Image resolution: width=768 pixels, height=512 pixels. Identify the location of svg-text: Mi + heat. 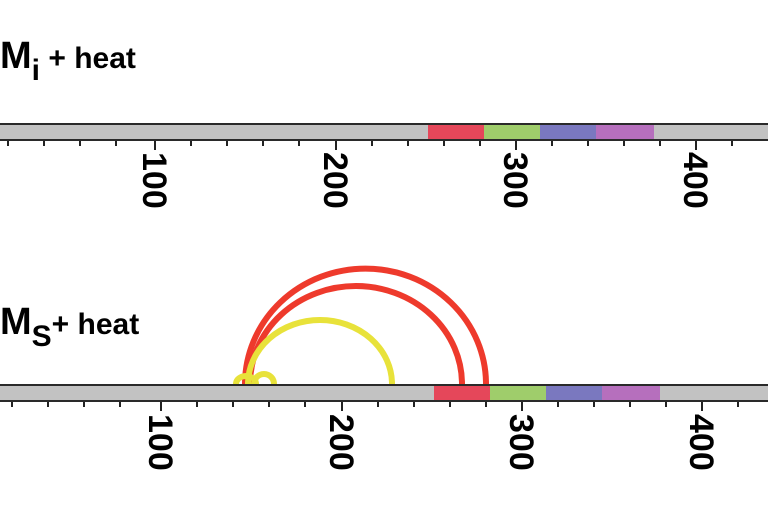
(68, 61).